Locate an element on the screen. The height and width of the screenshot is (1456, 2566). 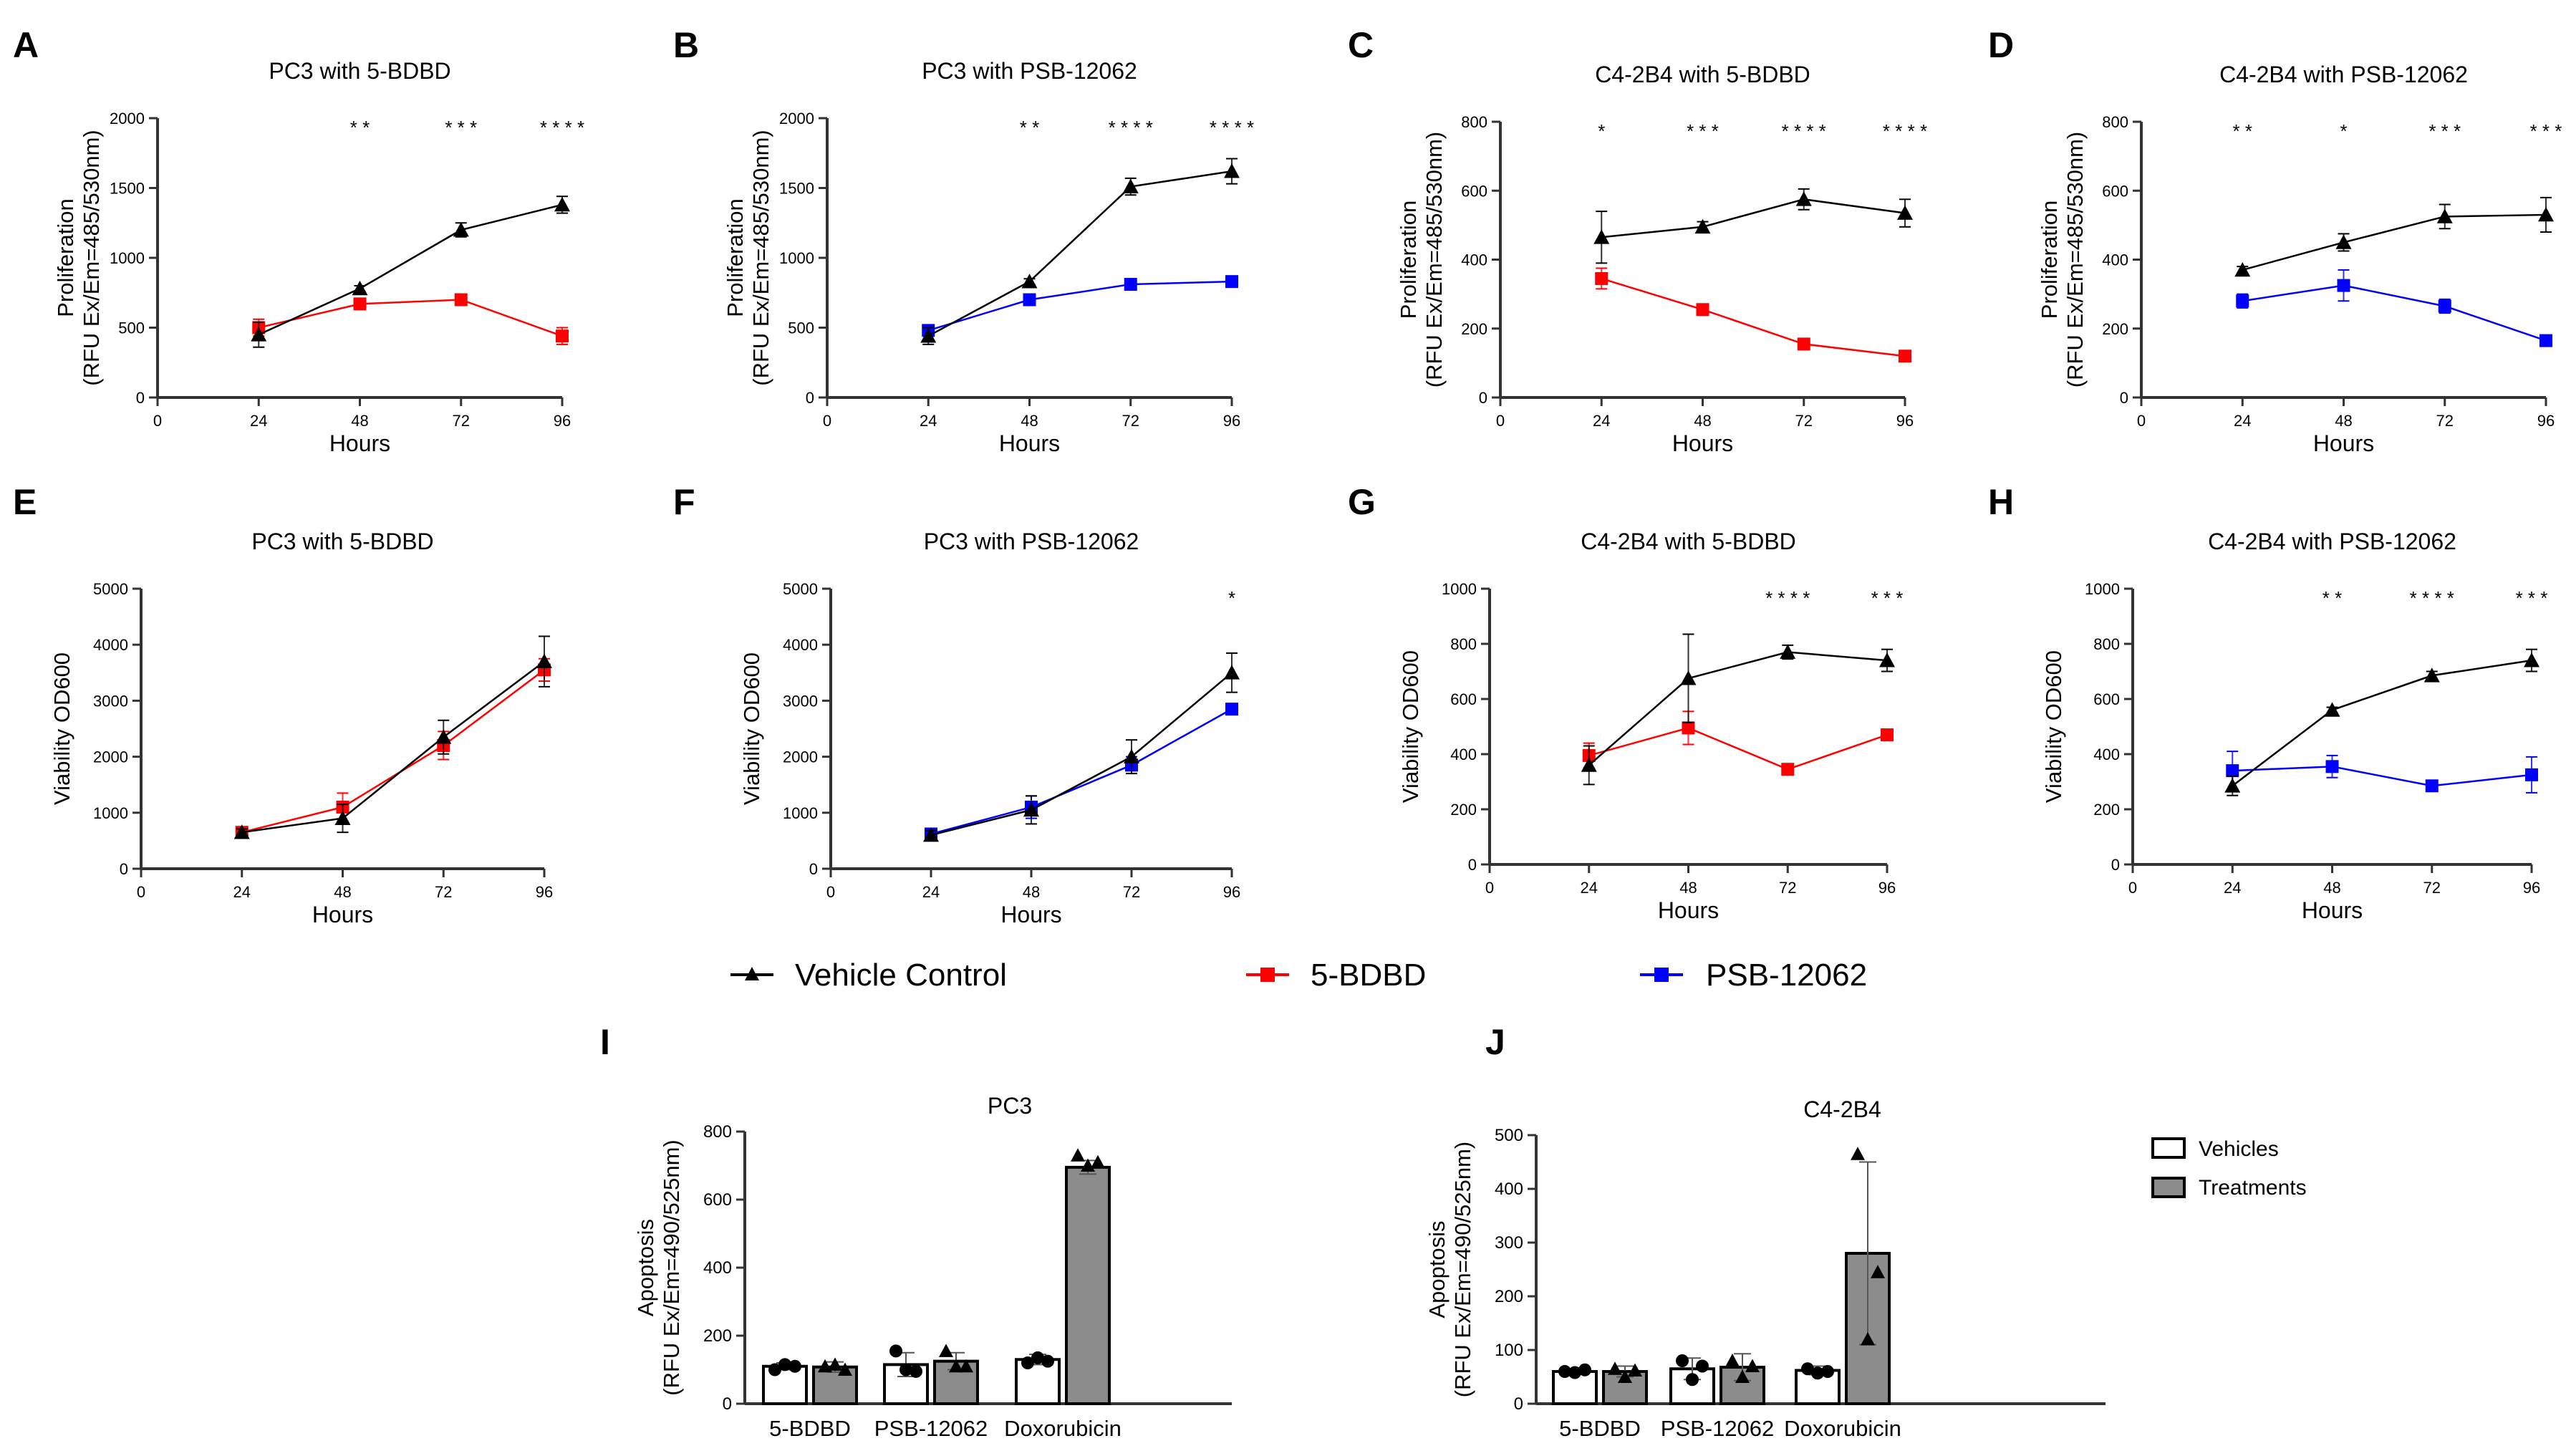
significance-label: * is located at coordinates (1601, 131).